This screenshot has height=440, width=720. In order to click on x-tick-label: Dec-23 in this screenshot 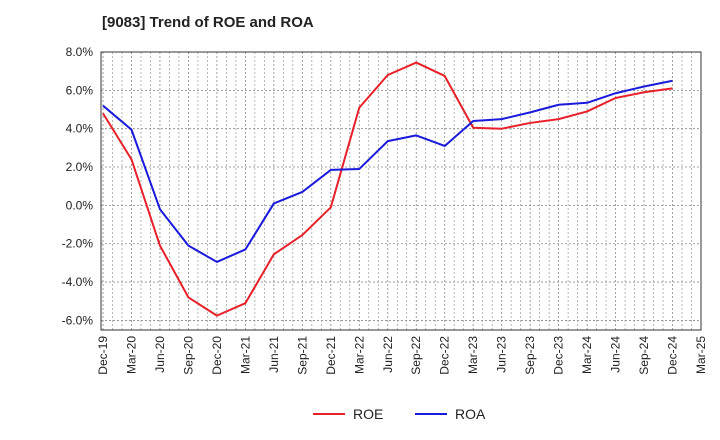, I will do `click(559, 355)`.